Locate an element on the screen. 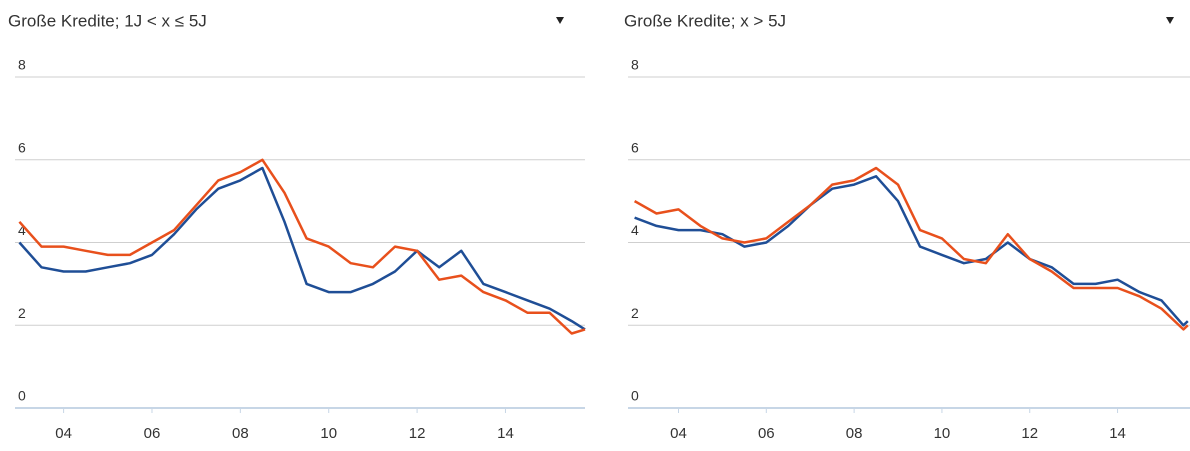 This screenshot has height=451, width=1190. chart-title: Große Kredite; x > 5J is located at coordinates (705, 20).